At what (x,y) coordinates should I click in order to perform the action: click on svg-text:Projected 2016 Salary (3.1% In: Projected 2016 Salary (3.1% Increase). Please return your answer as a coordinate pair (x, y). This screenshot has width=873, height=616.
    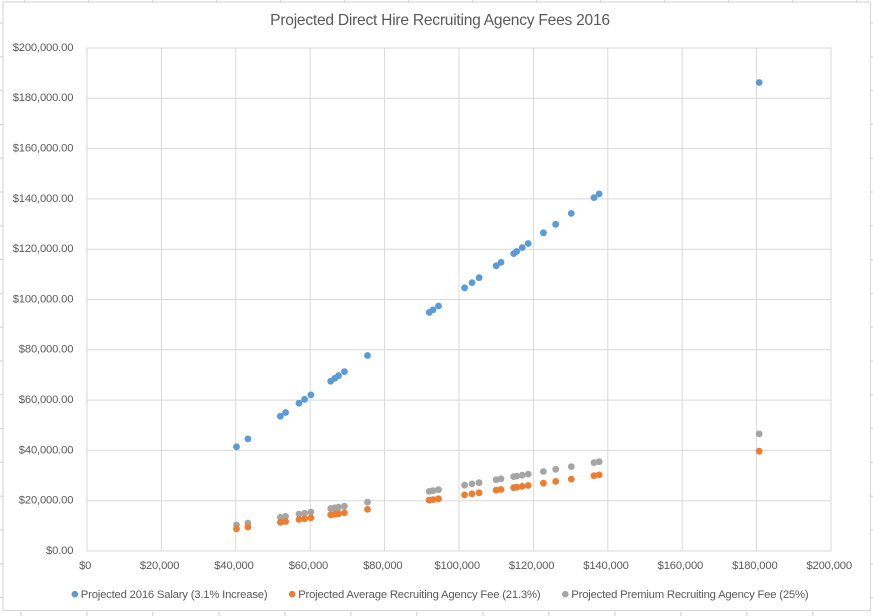
    Looking at the image, I should click on (174, 595).